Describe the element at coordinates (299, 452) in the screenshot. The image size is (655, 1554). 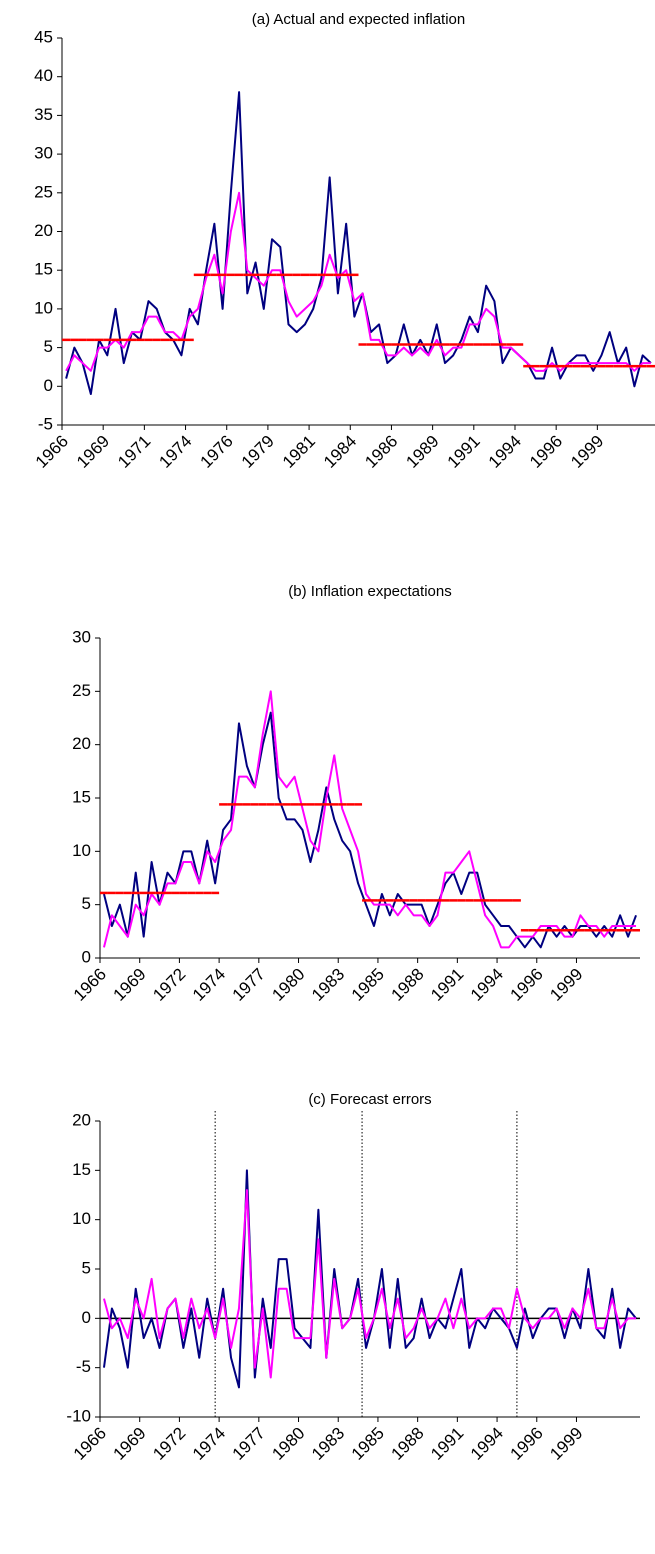
I see `x-tick-label: 1981` at that location.